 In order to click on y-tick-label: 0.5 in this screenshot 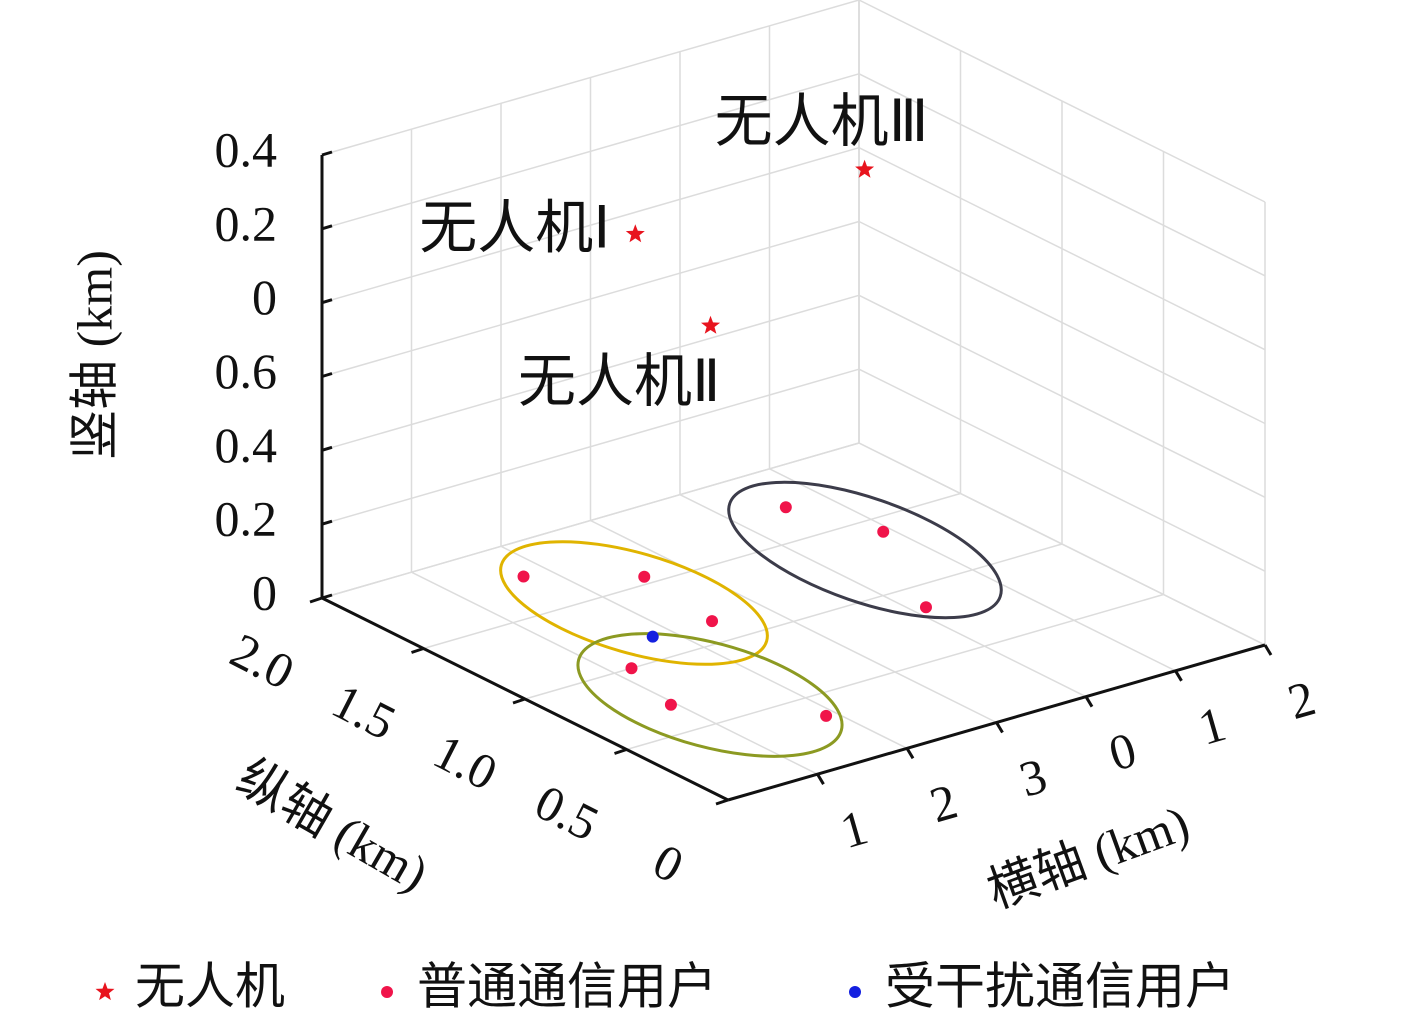, I will do `click(566, 812)`.